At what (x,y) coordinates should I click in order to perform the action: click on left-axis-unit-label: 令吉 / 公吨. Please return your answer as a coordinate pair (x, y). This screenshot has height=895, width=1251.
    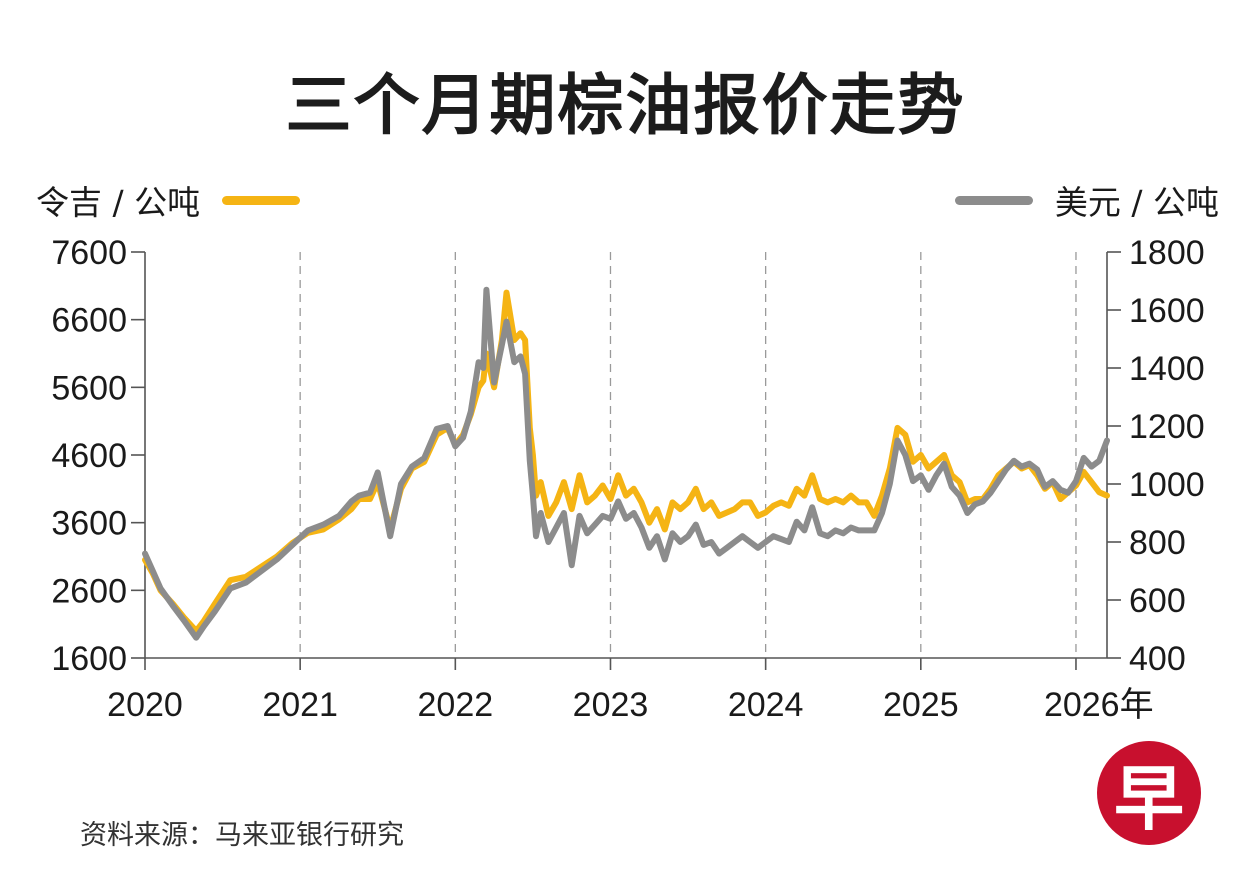
    Looking at the image, I should click on (118, 202).